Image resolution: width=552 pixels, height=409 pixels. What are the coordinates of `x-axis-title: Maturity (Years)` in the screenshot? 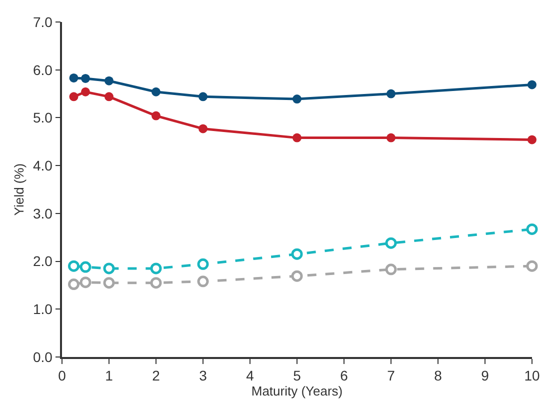 It's located at (297, 391).